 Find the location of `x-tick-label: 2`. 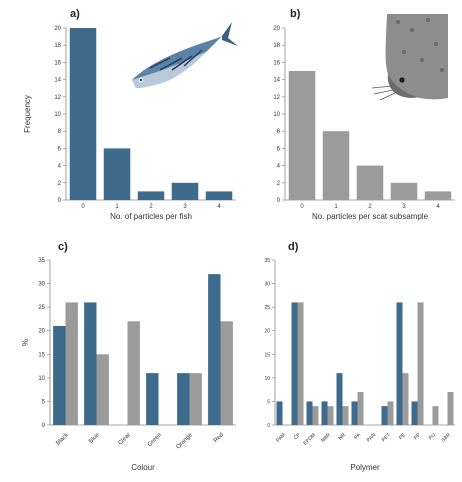

x-tick-label: 2 is located at coordinates (370, 207).